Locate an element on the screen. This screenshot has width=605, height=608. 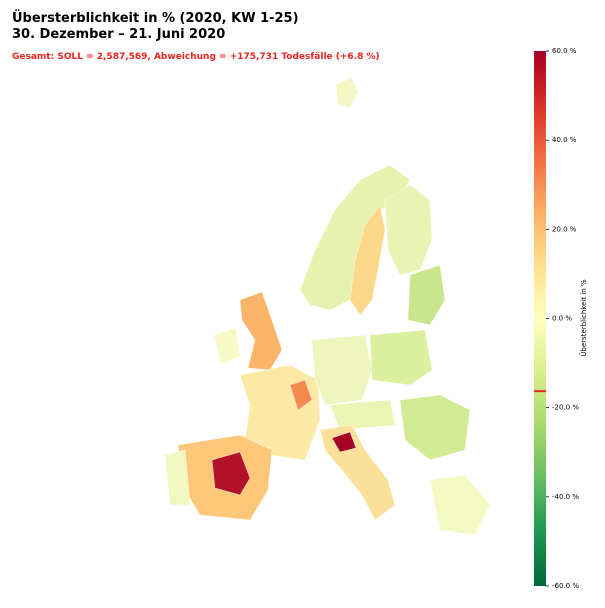
colorbar-label: Übersterblichkeit in % is located at coordinates (583, 318).